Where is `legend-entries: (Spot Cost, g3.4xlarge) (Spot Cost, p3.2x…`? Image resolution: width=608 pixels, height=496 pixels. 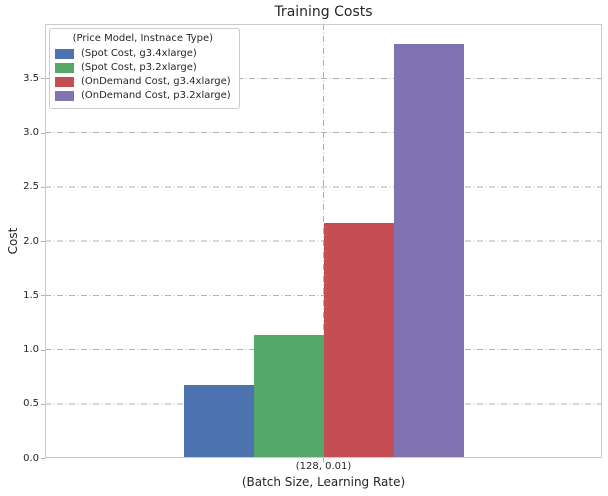 legend-entries: (Spot Cost, g3.4xlarge) (Spot Cost, p3.2x… is located at coordinates (143, 75).